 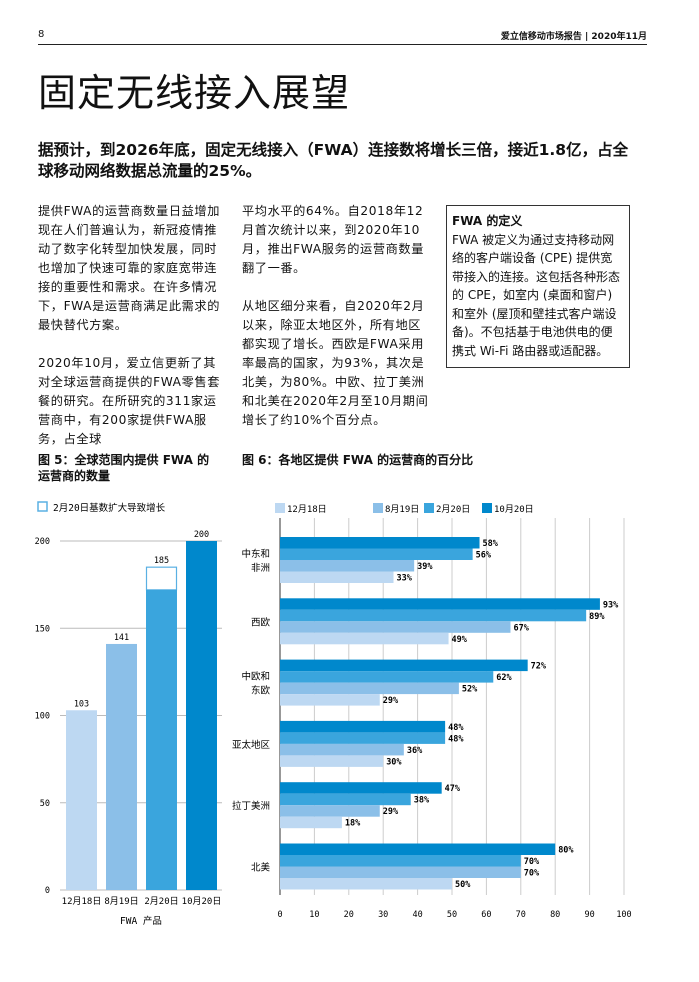 What do you see at coordinates (42, 542) in the screenshot?
I see `y-tick-label: 200` at bounding box center [42, 542].